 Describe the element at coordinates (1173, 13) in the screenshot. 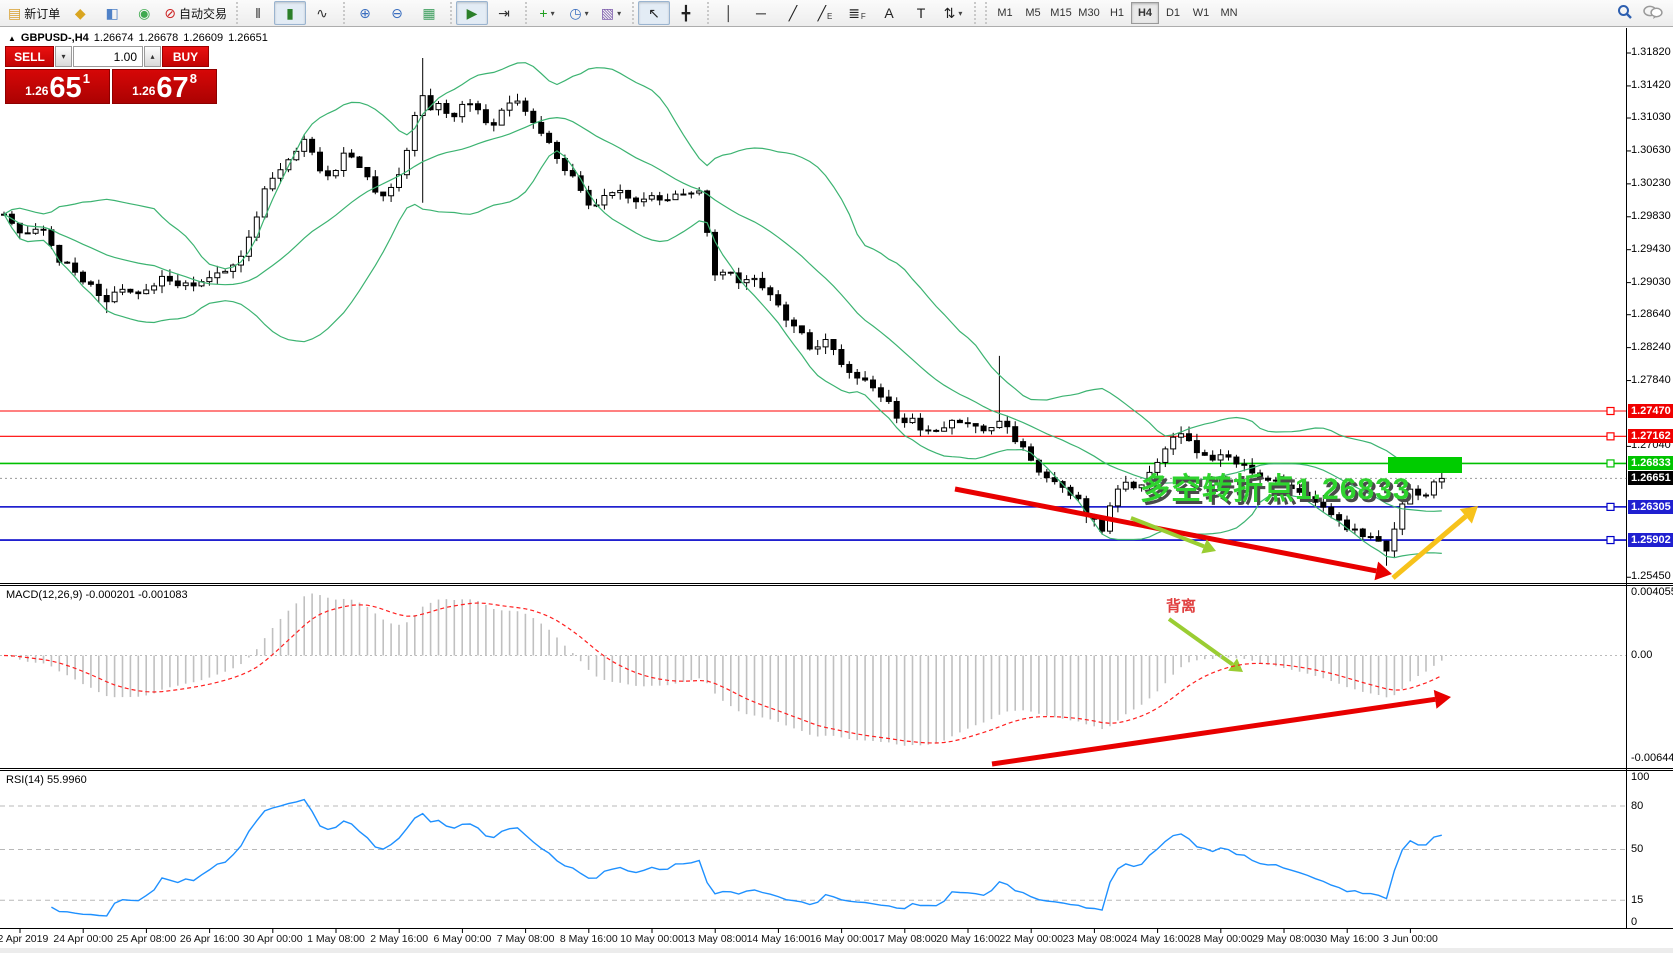

I see `tf-D1: D1` at that location.